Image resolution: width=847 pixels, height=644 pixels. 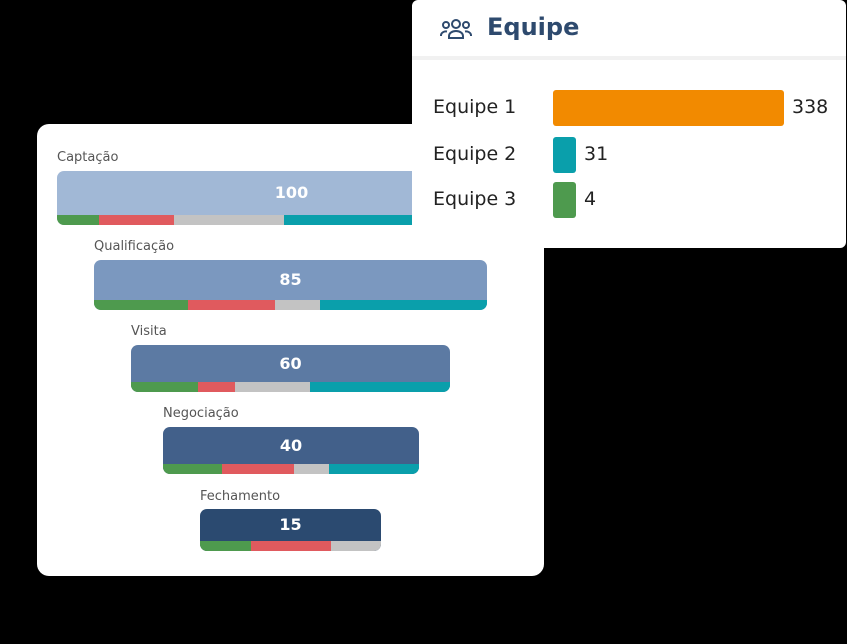 What do you see at coordinates (290, 279) in the screenshot?
I see `stage-value: 85` at bounding box center [290, 279].